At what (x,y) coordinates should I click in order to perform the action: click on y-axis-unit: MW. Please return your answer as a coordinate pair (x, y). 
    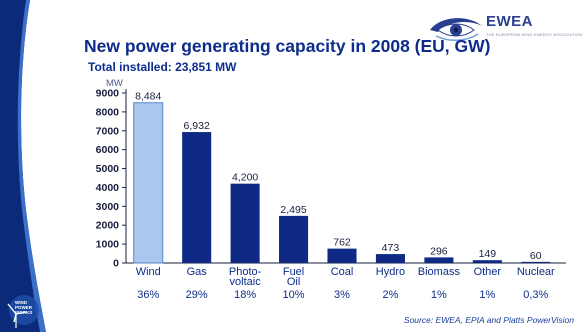
    Looking at the image, I should click on (114, 83).